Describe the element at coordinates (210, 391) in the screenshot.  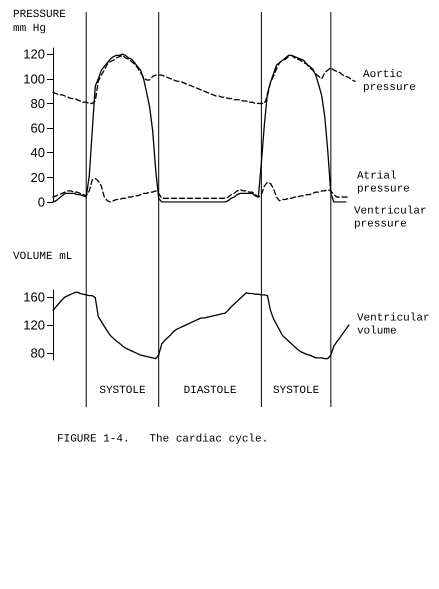
I see `text: DIASTOLE` at that location.